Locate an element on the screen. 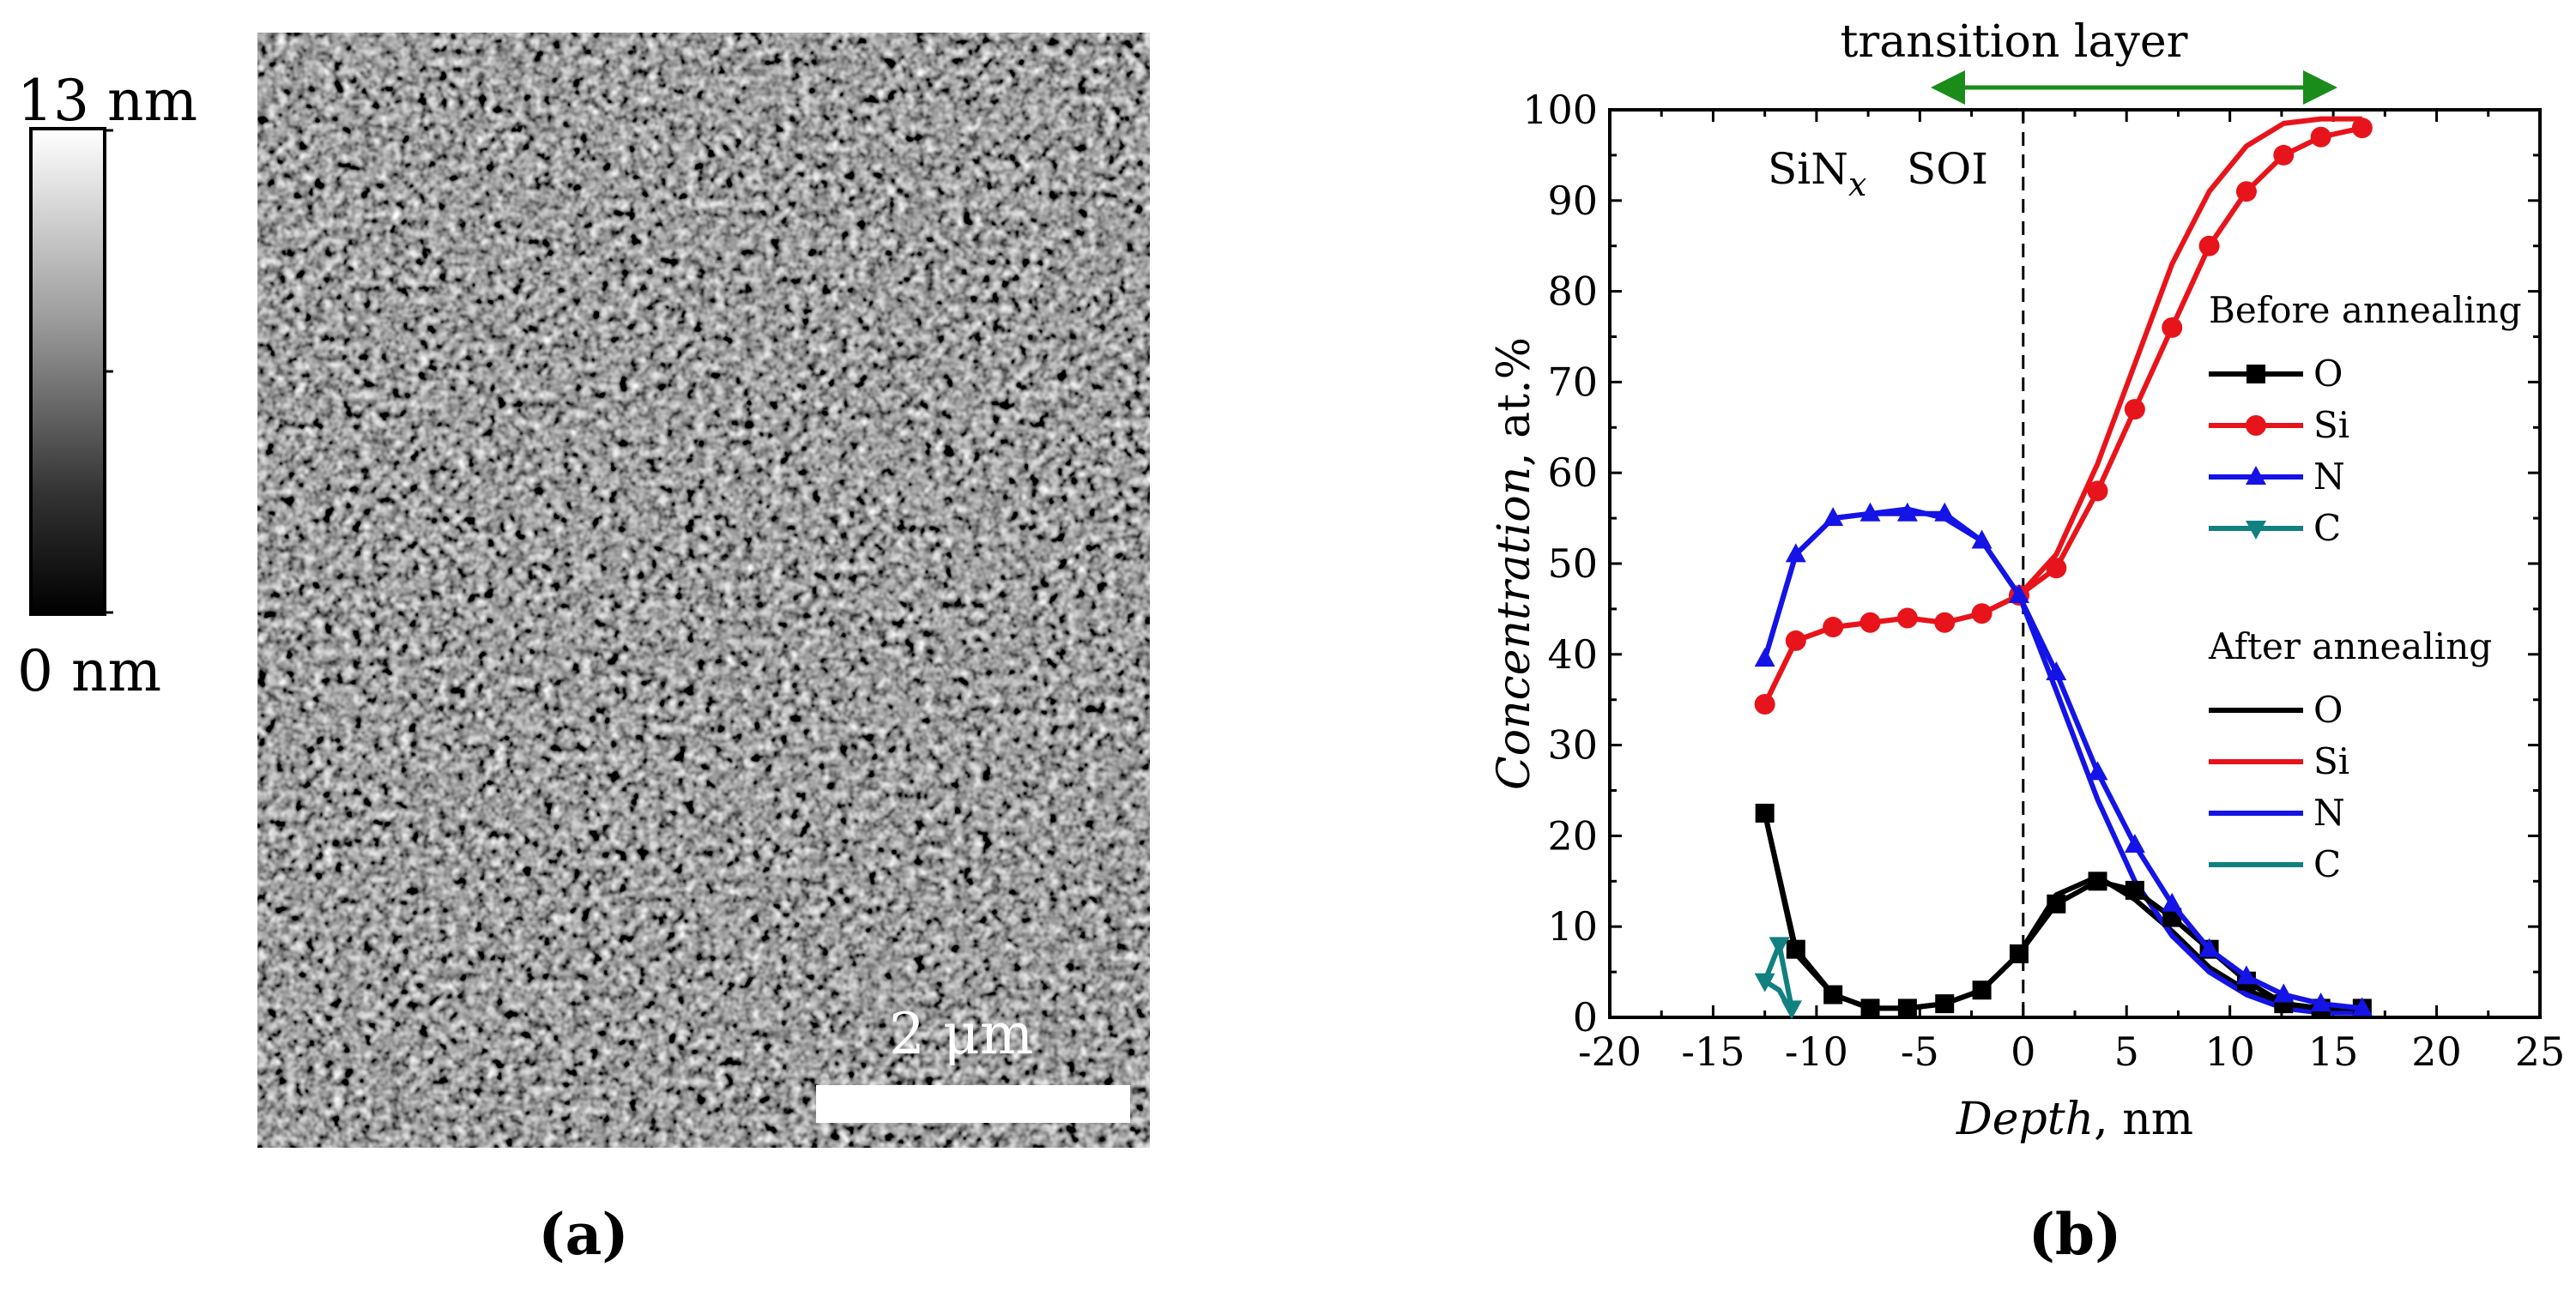 Image resolution: width=2576 pixels, height=1291 pixels. series-before-n is located at coordinates (2063, 760).